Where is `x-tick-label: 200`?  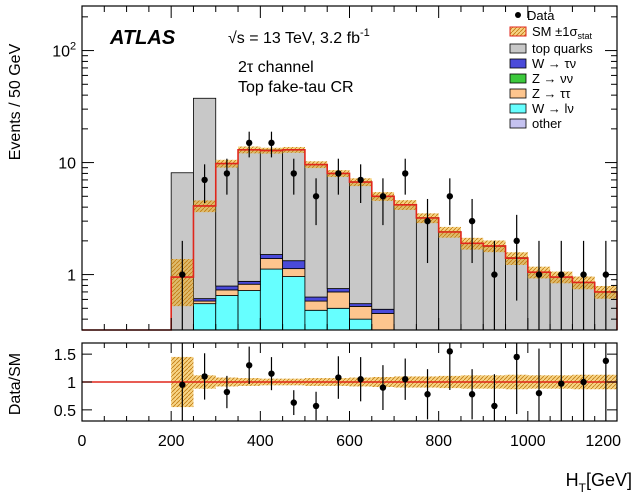
x-tick-label: 200 is located at coordinates (171, 441).